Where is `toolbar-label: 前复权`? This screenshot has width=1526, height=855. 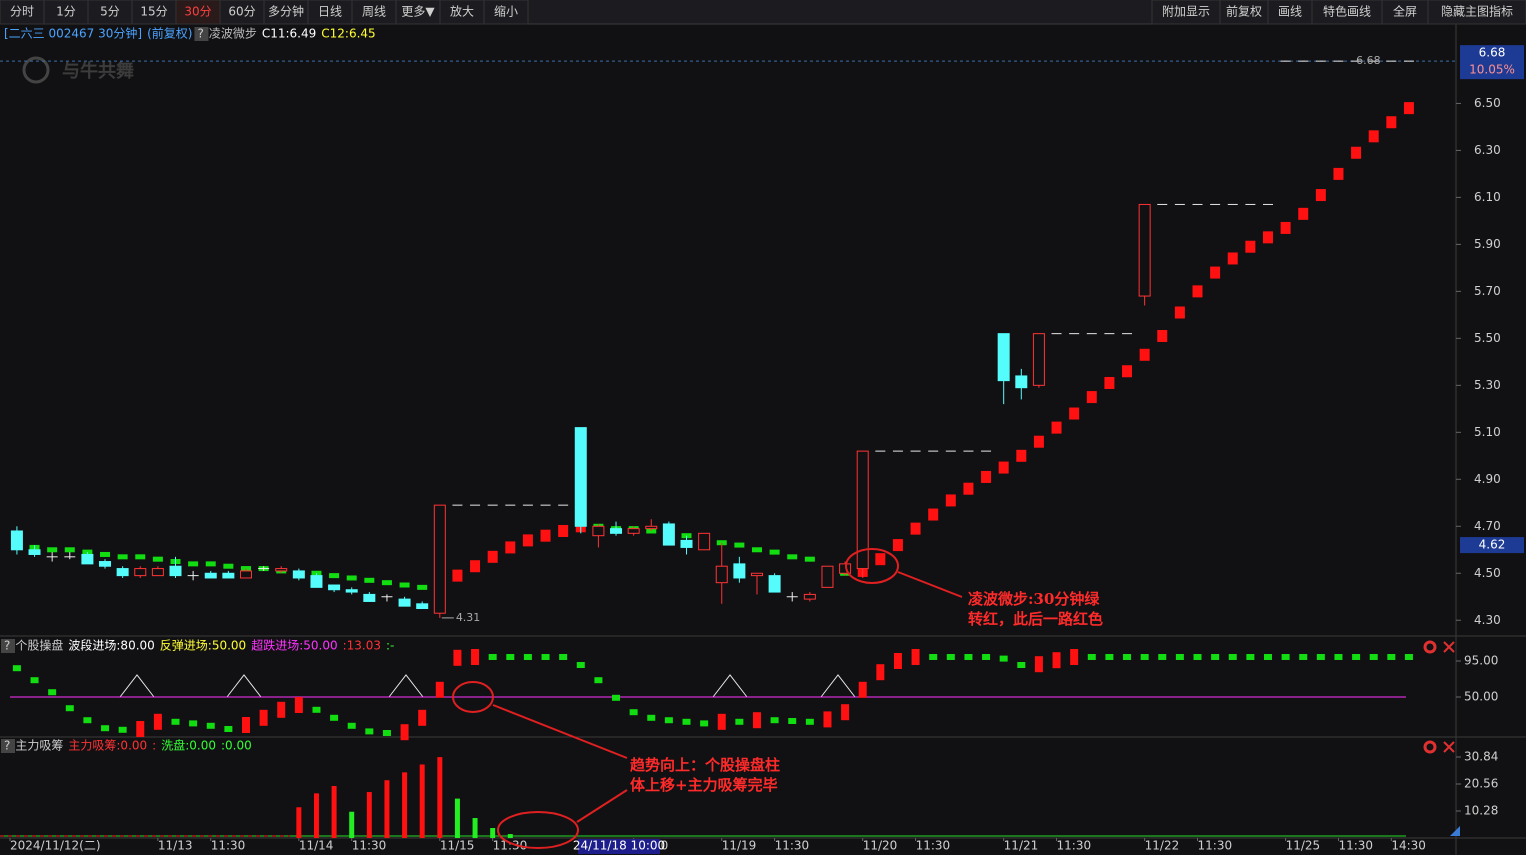
toolbar-label: 前复权 is located at coordinates (1244, 11).